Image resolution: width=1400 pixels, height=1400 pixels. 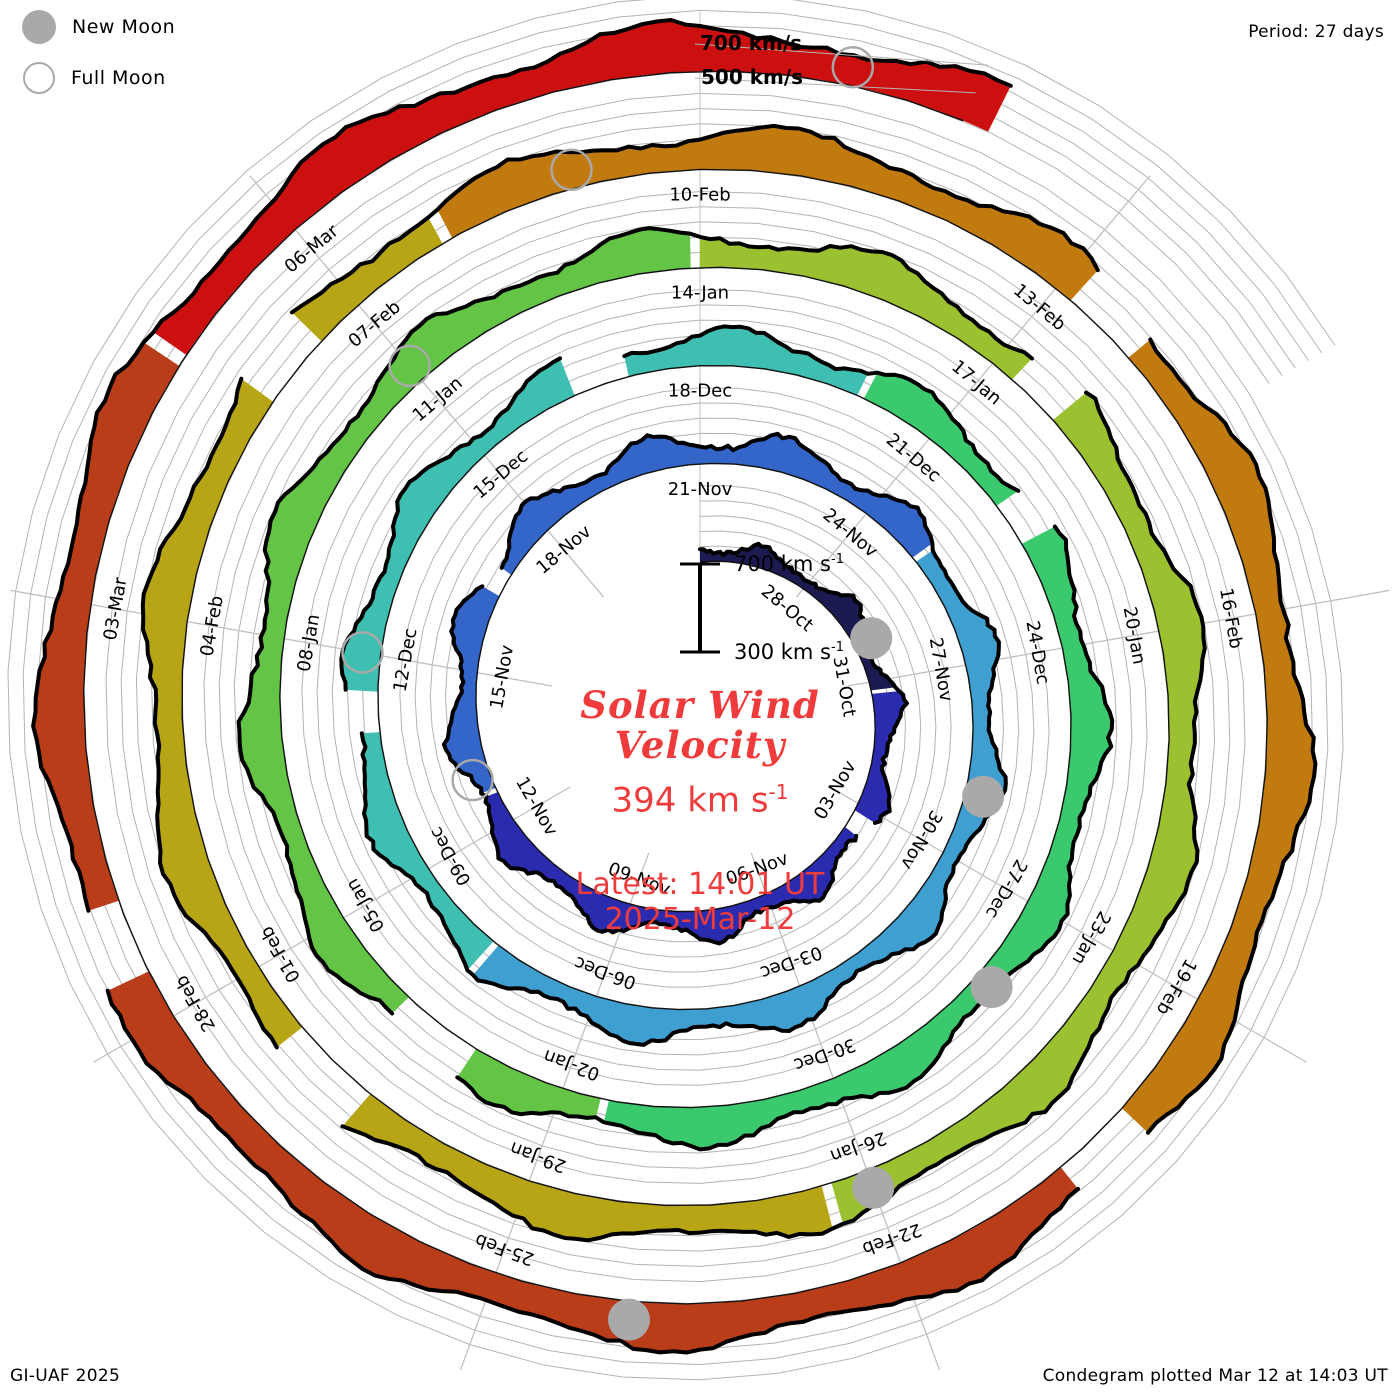 What do you see at coordinates (700, 608) in the screenshot?
I see `scale-bar-glyph` at bounding box center [700, 608].